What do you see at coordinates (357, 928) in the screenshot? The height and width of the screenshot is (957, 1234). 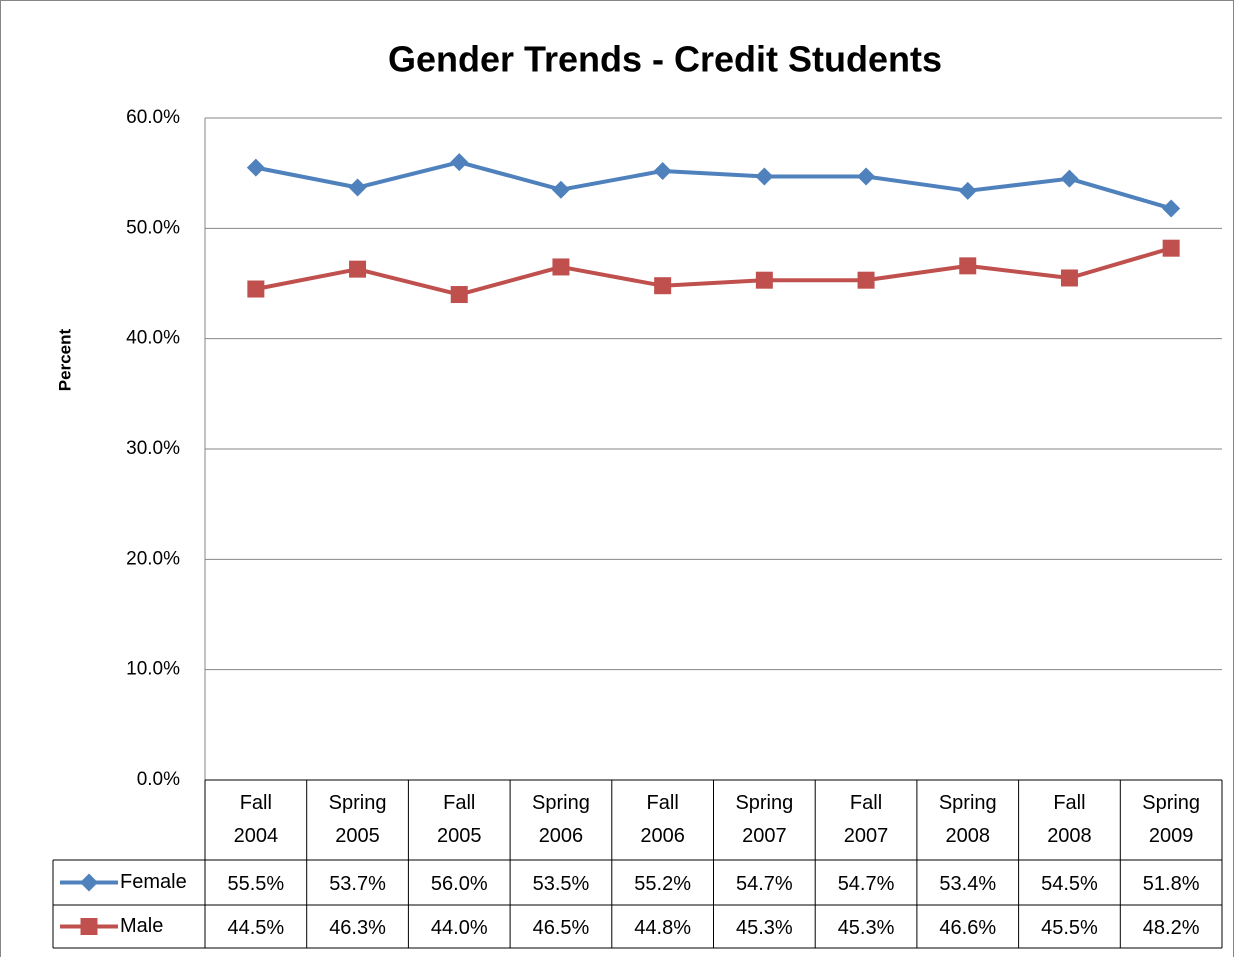 I see `table-value: 46.3%` at bounding box center [357, 928].